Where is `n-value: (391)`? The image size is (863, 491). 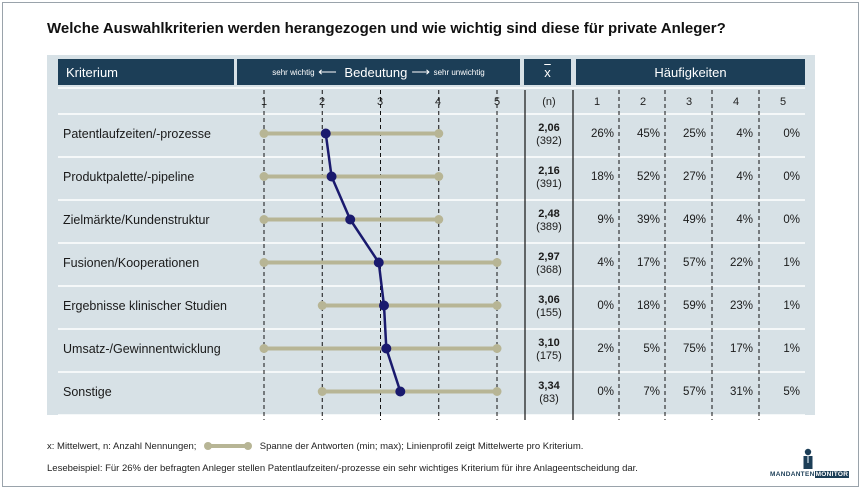
n-value: (391) is located at coordinates (549, 183).